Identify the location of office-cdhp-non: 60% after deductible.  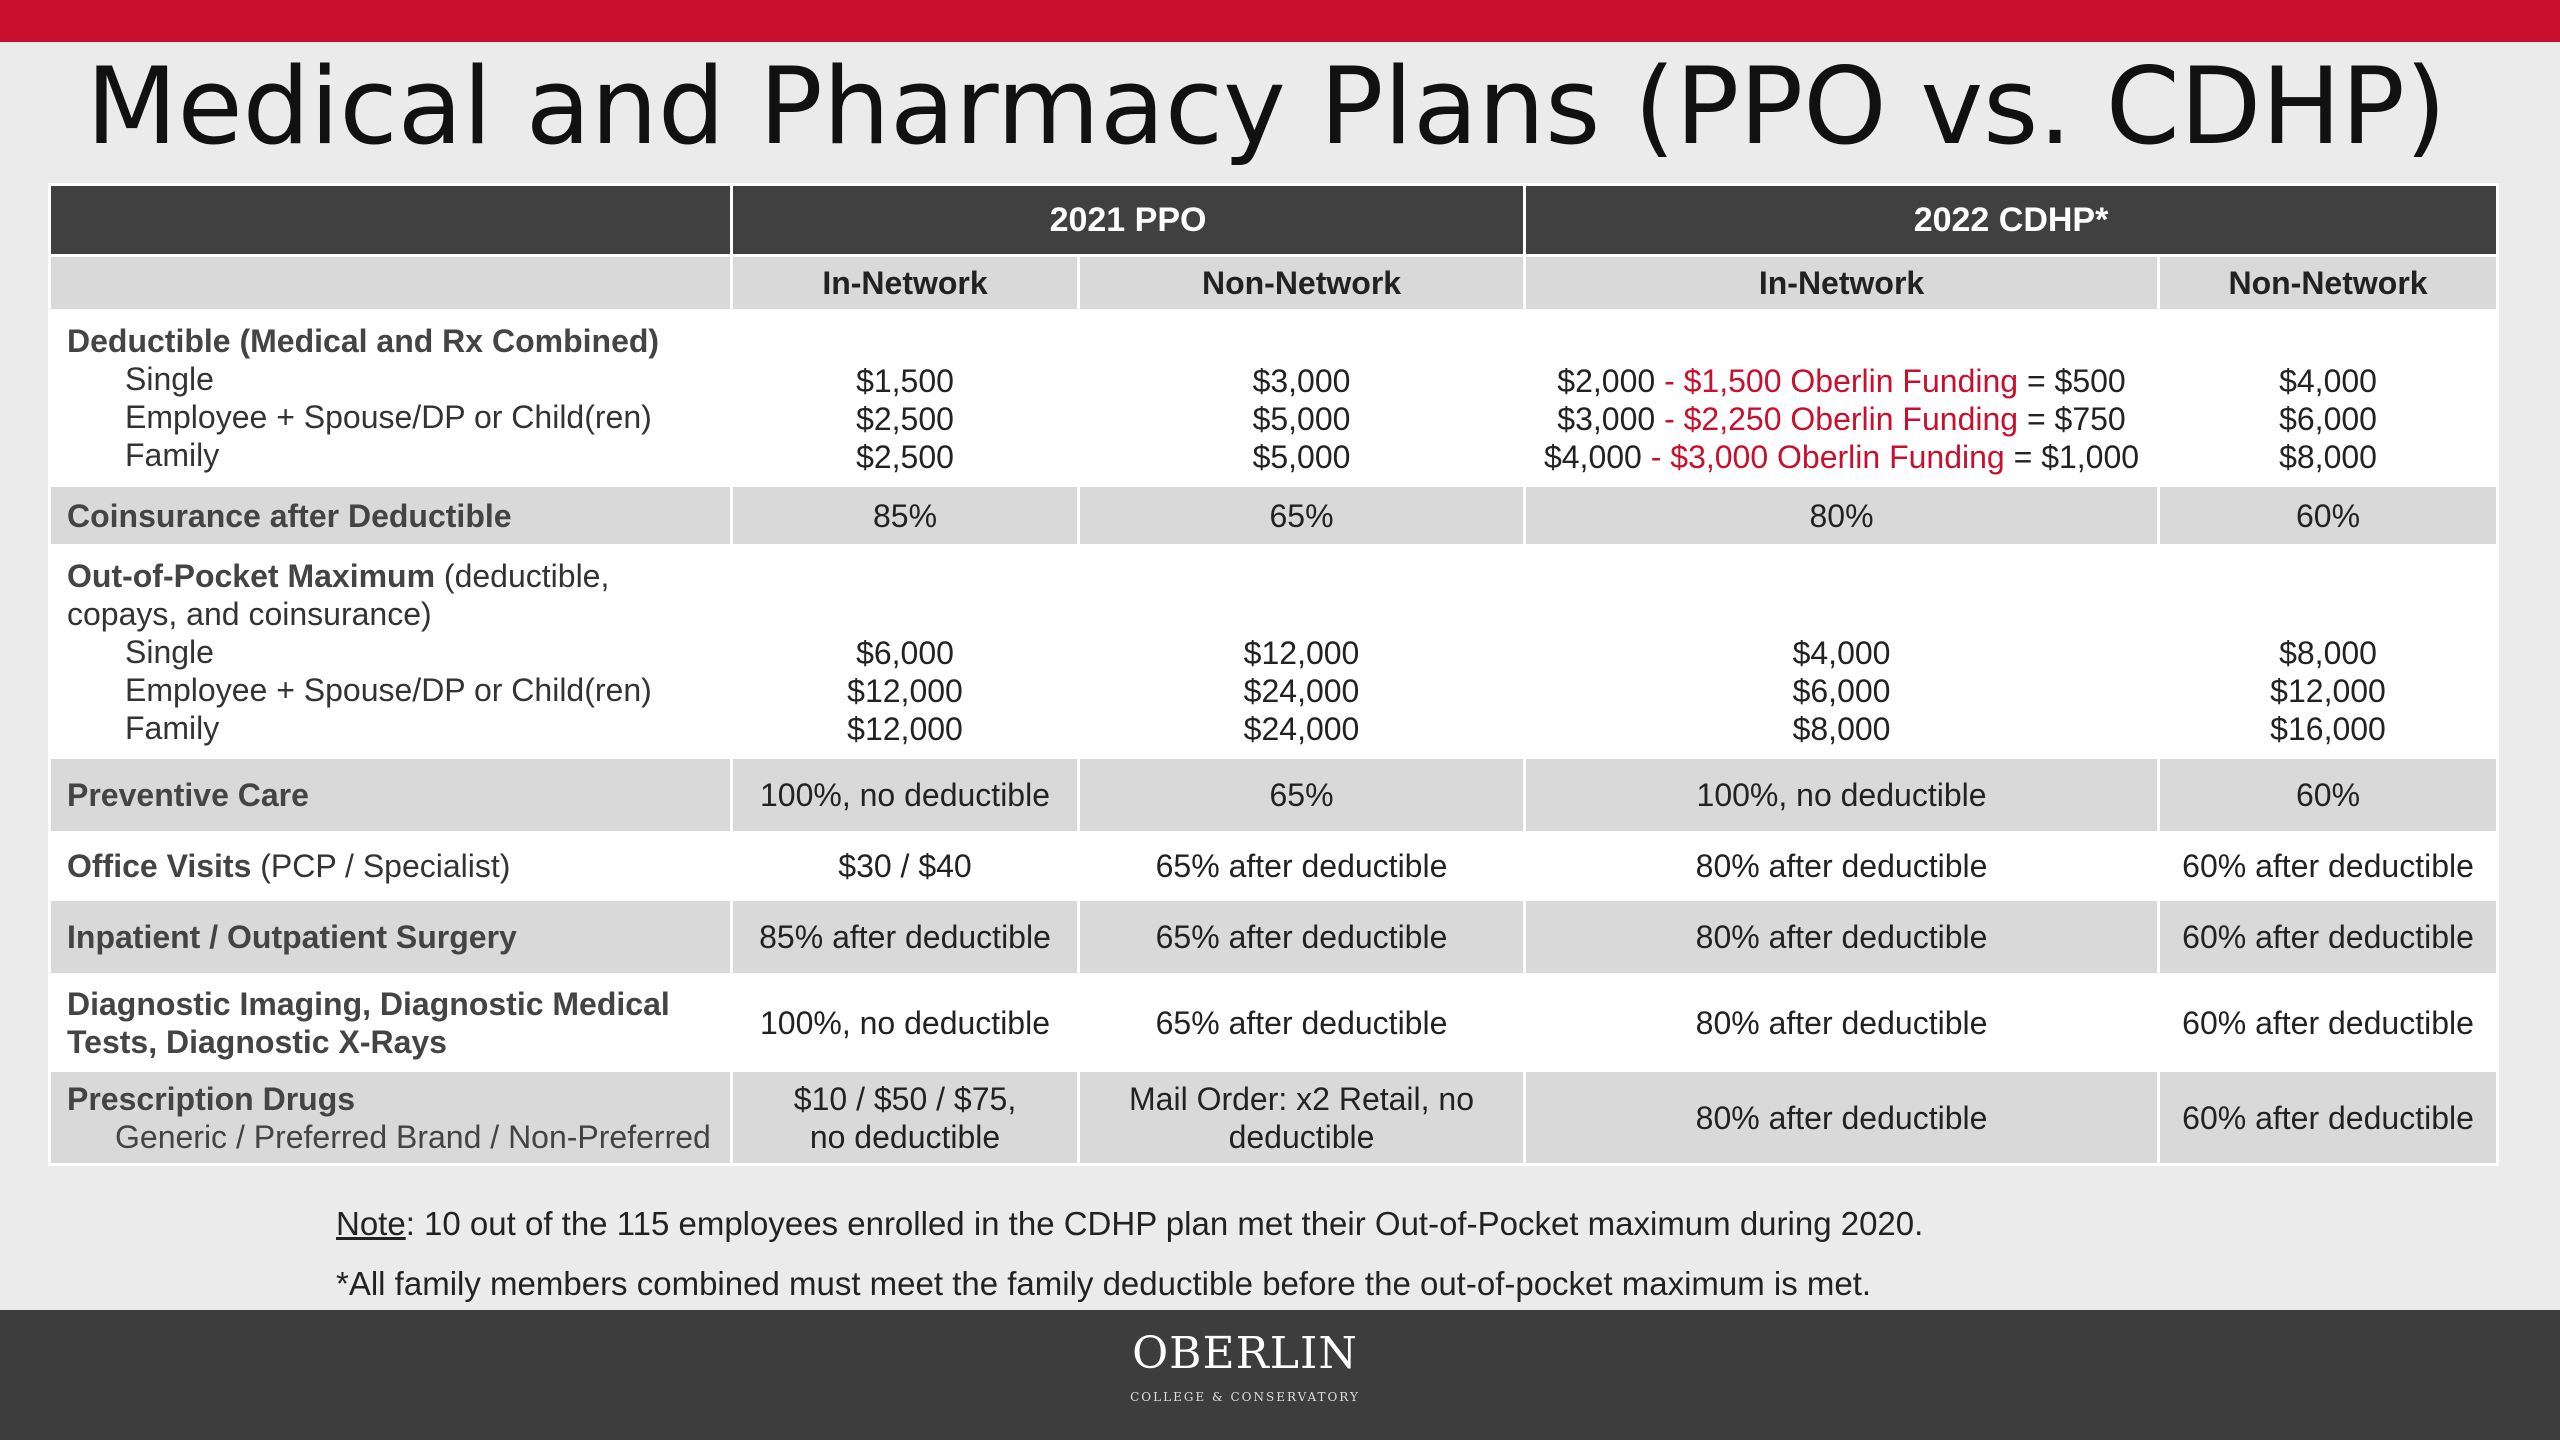
(2328, 866).